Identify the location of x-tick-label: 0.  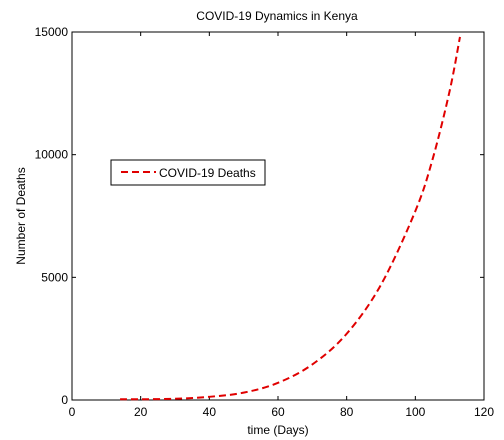
(72, 412).